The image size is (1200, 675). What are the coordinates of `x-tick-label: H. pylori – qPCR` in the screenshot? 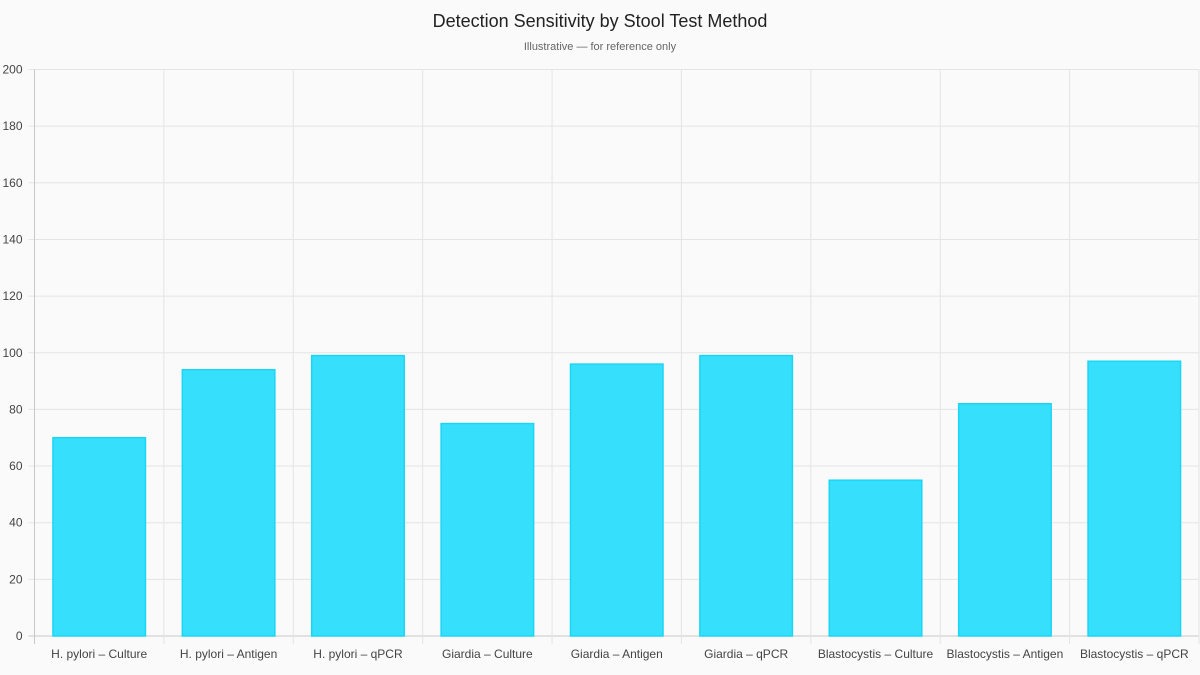 It's located at (358, 654).